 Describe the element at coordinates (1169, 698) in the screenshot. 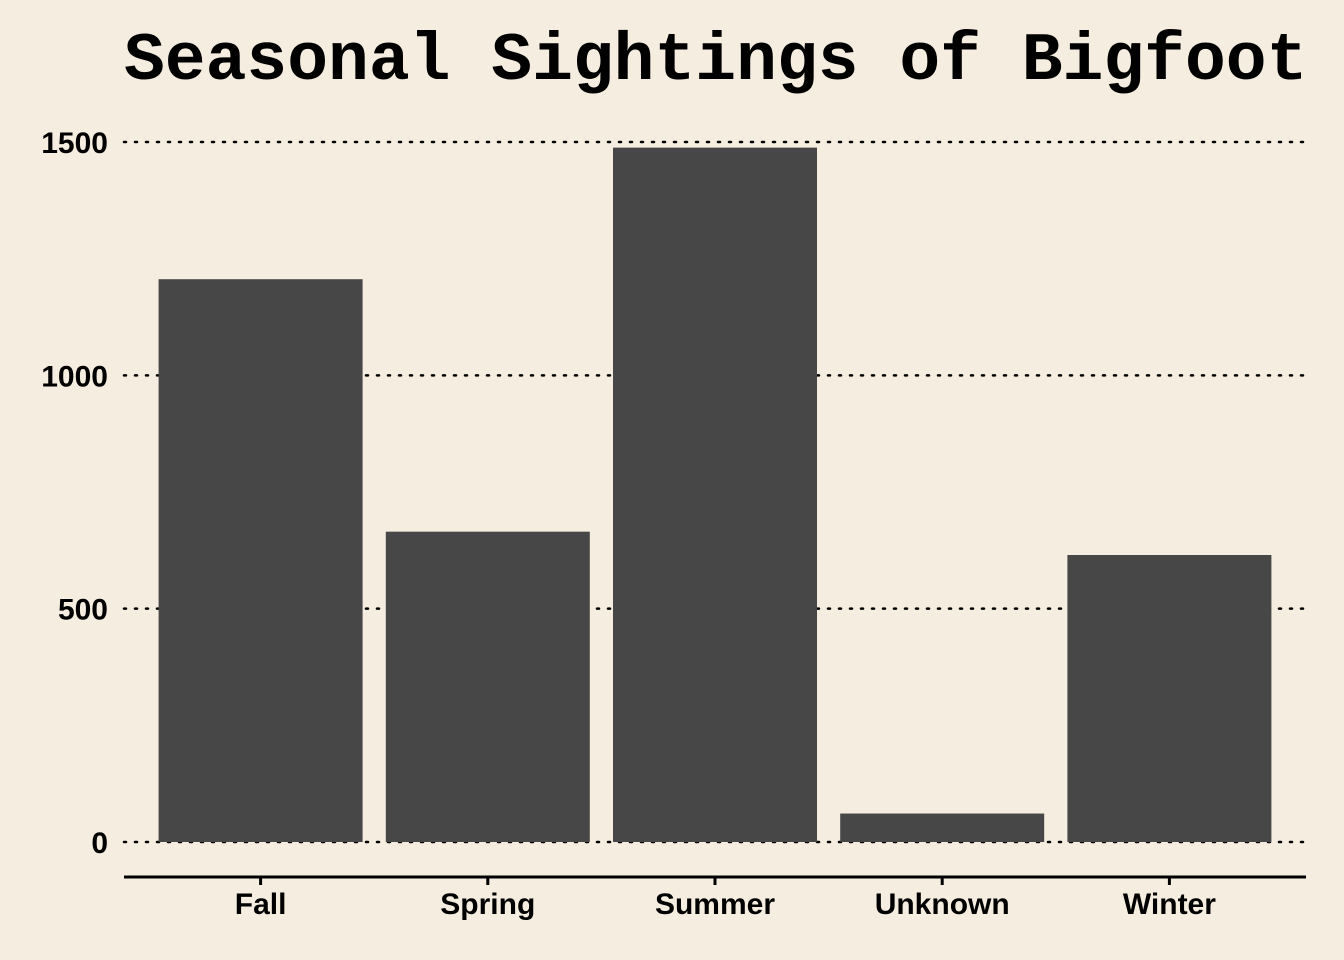

I see `bar-winter` at that location.